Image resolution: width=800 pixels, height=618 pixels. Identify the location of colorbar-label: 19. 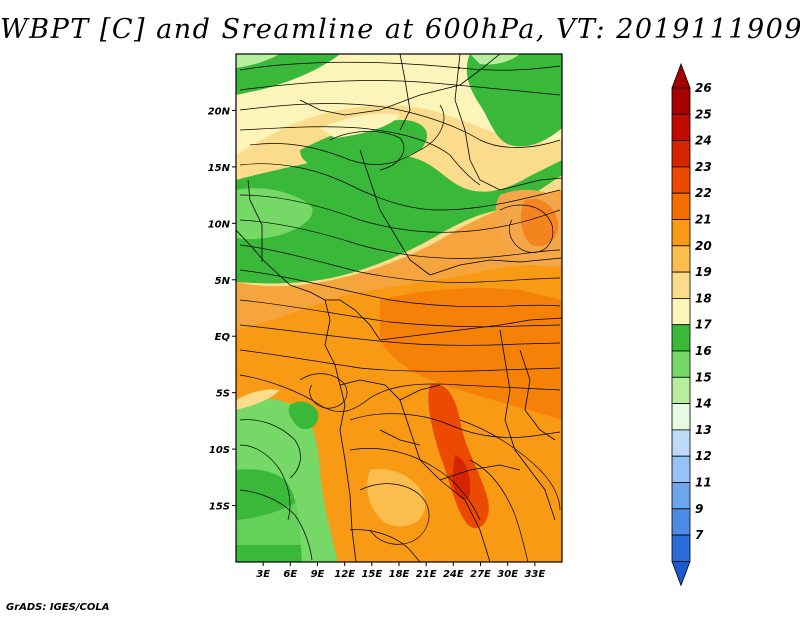
(703, 272).